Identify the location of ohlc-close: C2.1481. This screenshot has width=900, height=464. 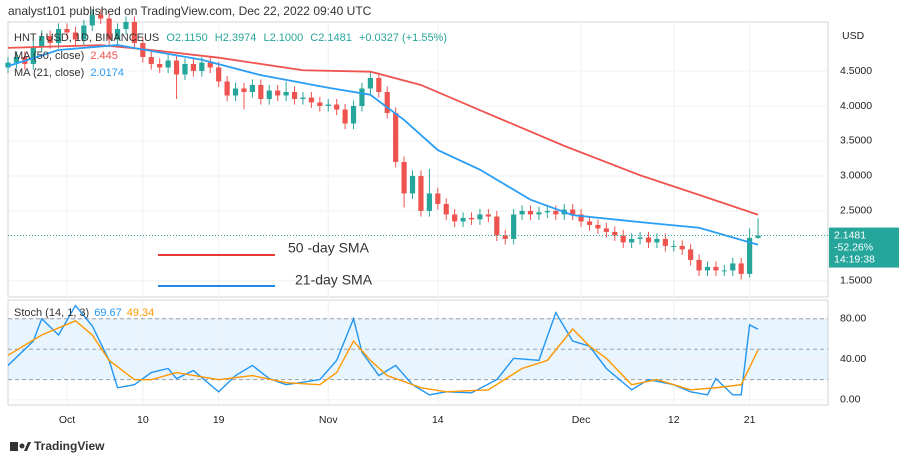
(331, 38).